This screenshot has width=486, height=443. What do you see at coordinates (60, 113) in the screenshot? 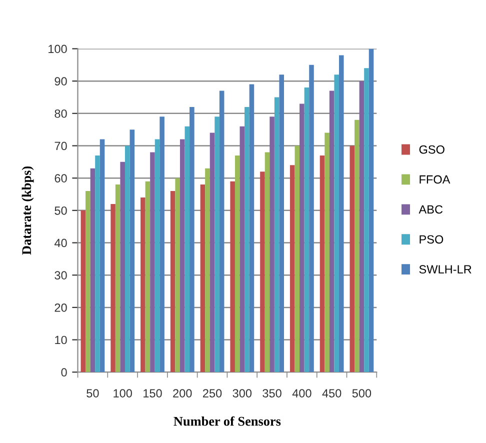
I see `y-tick-label: 80` at bounding box center [60, 113].